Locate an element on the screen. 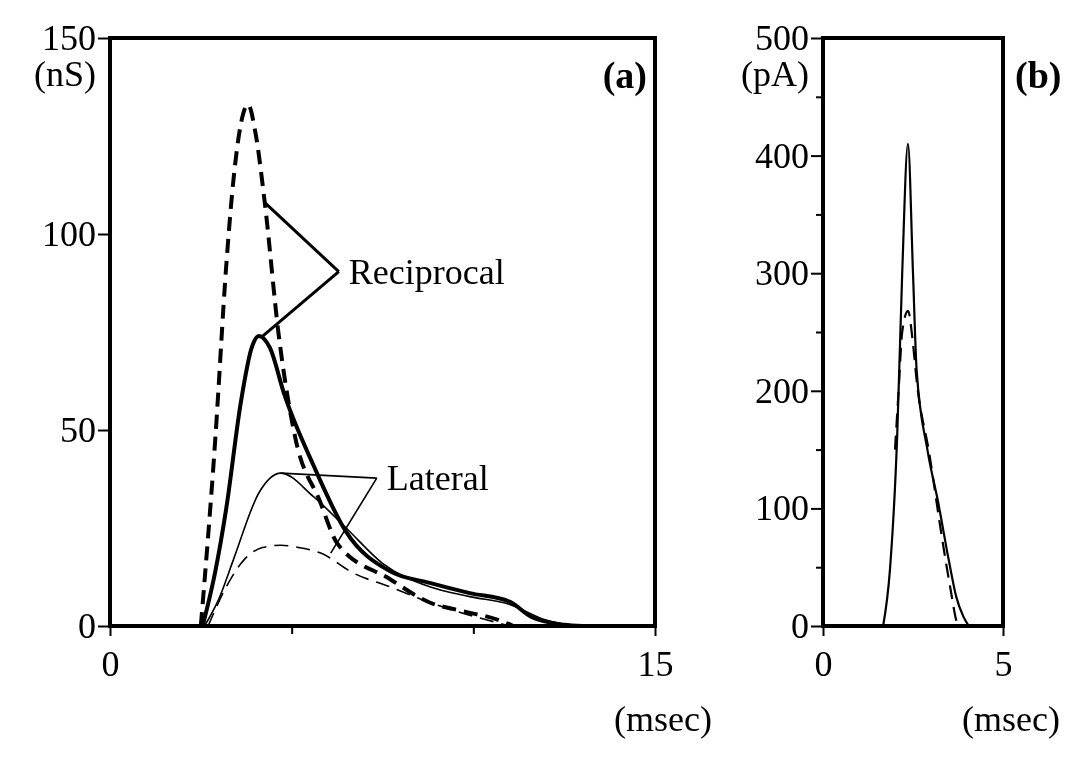 The image size is (1092, 761). x-tick-label: 5 is located at coordinates (1003, 664).